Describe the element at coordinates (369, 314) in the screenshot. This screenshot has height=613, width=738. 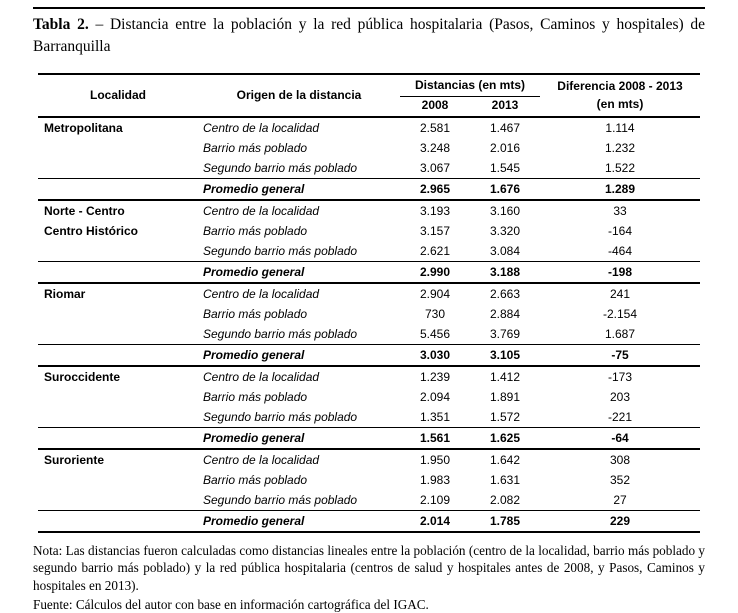
I see `table-row: Barrio más poblado 730 2.884 -2.154` at that location.